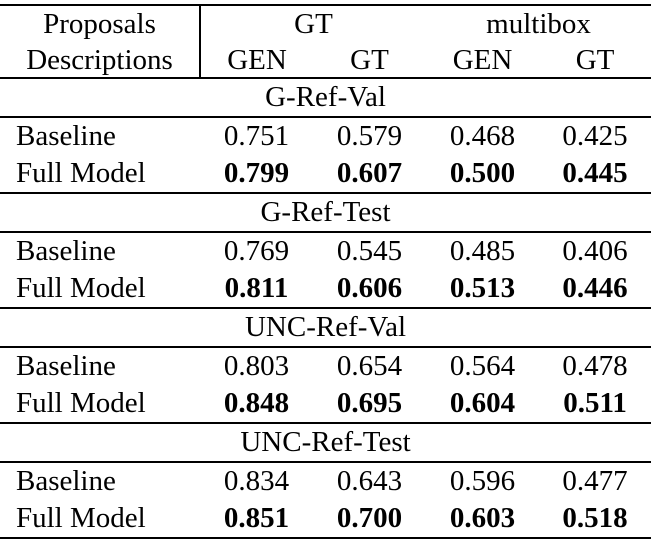 Image resolution: width=651 pixels, height=551 pixels. I want to click on section-row-g-ref-test: G-Ref-Test, so click(325, 212).